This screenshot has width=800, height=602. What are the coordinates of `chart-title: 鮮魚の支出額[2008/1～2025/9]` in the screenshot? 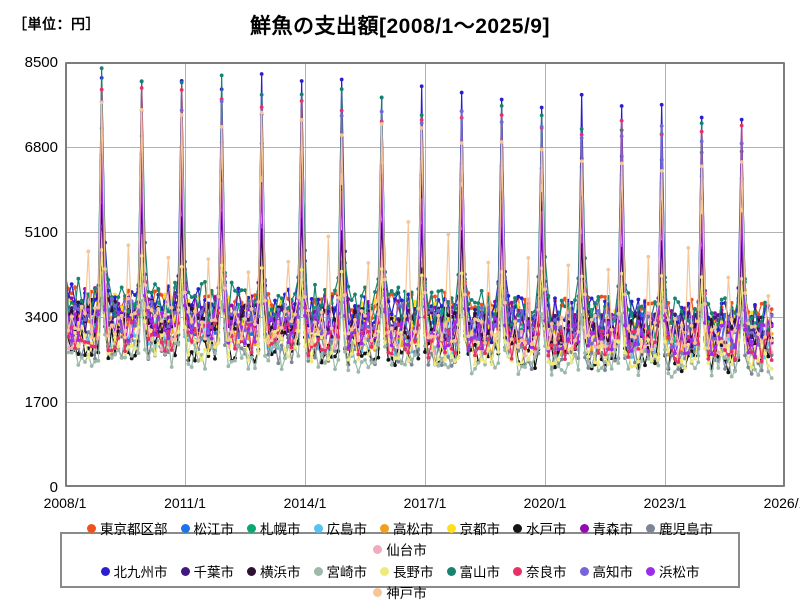 It's located at (400, 26).